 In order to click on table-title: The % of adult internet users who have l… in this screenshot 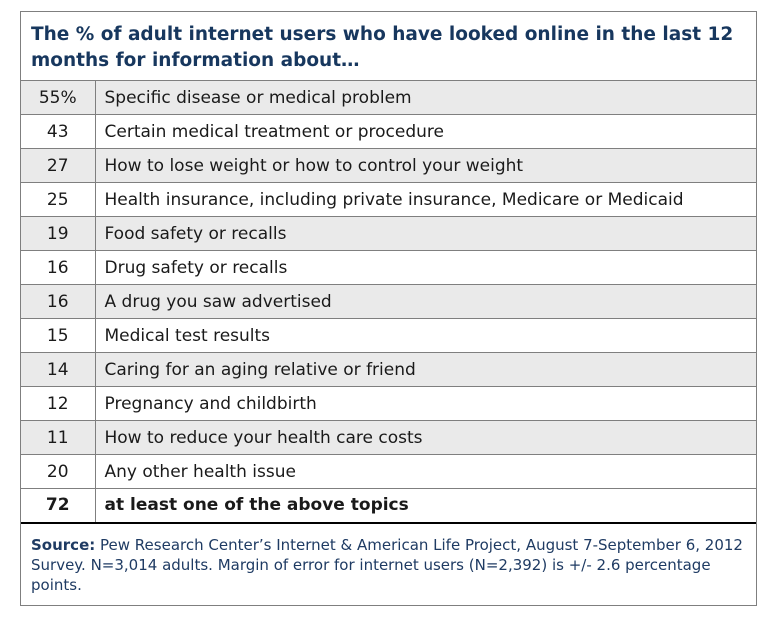, I will do `click(382, 47)`.